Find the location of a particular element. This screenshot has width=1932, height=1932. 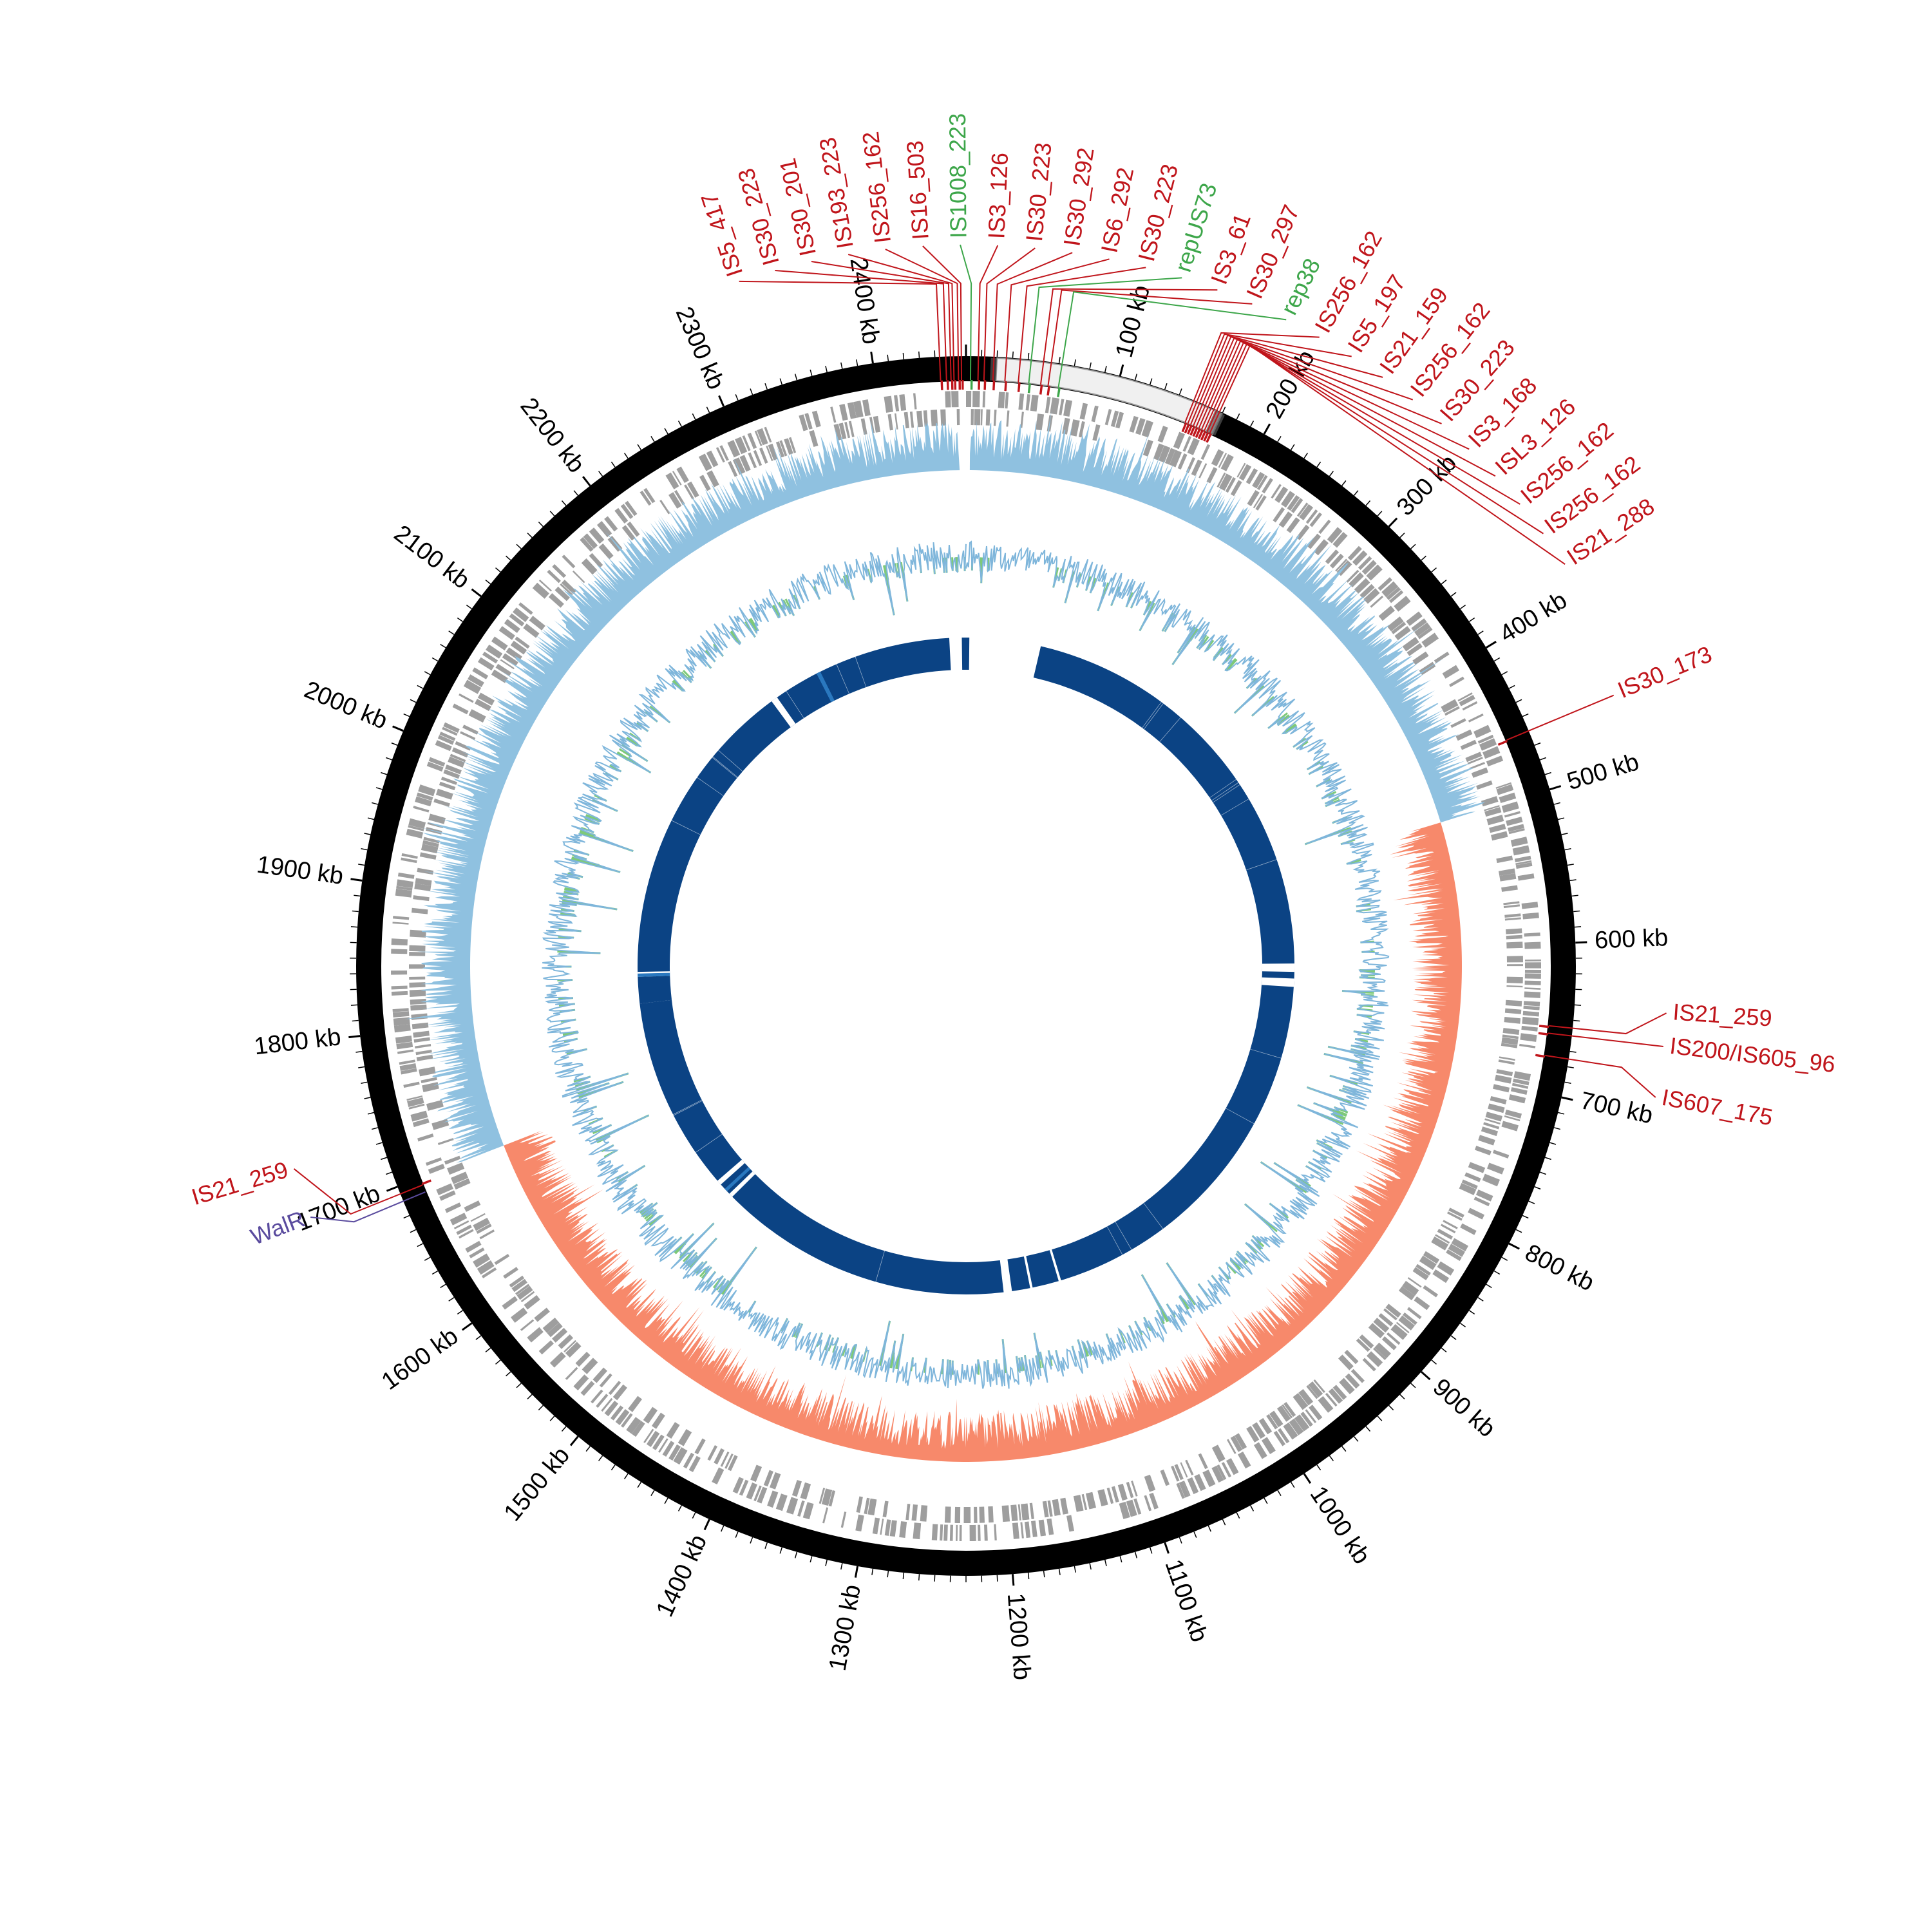

is-element-mark is located at coordinates (1195, 432).